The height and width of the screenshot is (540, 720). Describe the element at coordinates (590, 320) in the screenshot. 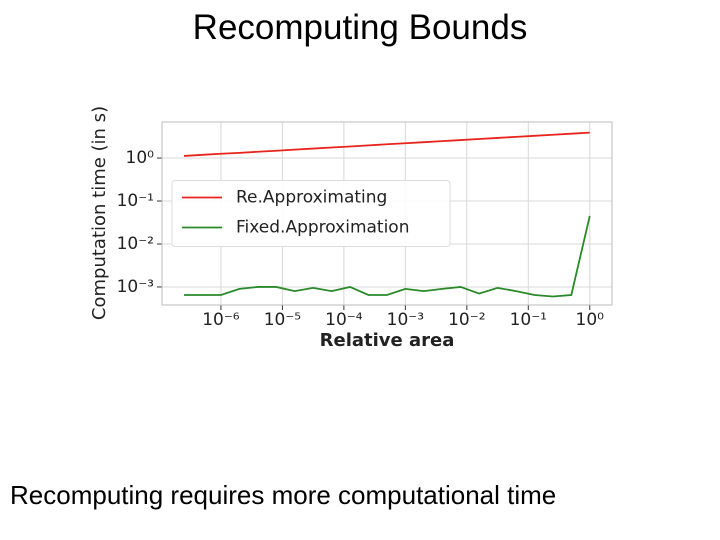

I see `x-tick-label: 10⁰` at that location.